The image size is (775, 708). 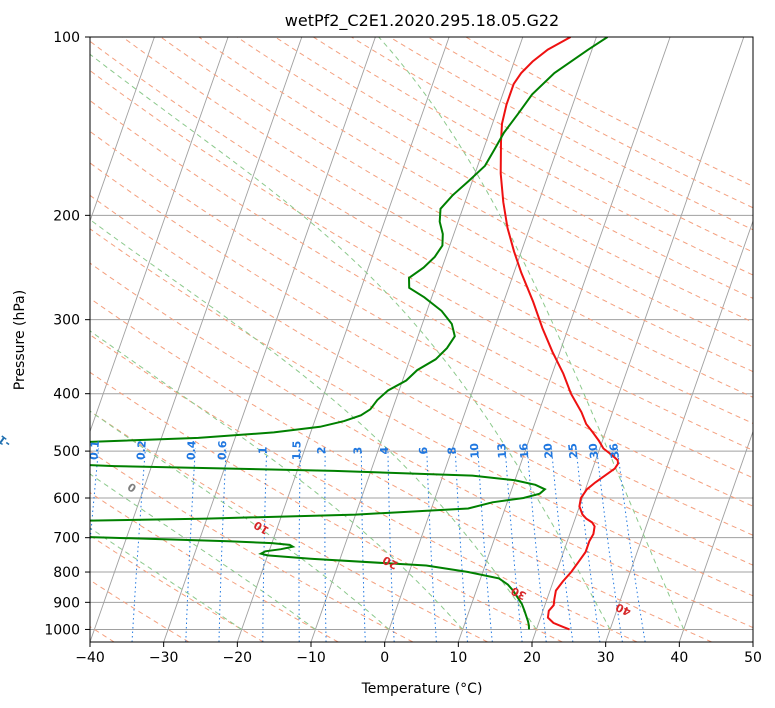 I want to click on y-tick-label-100: 100, so click(x=66, y=38).